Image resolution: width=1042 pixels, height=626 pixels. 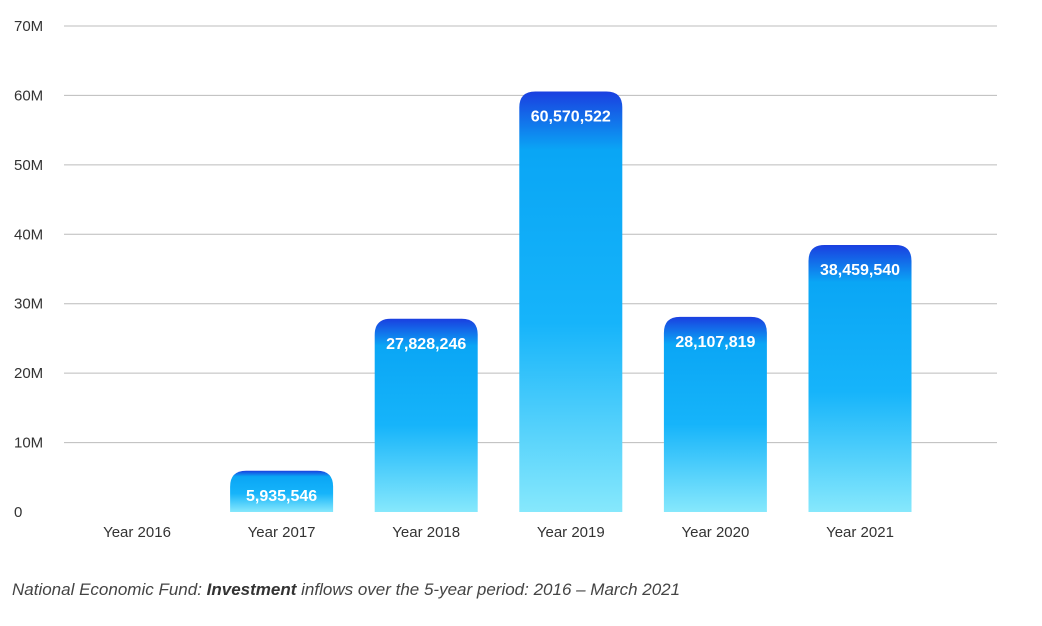 What do you see at coordinates (18, 512) in the screenshot?
I see `y-tick-label: 0` at bounding box center [18, 512].